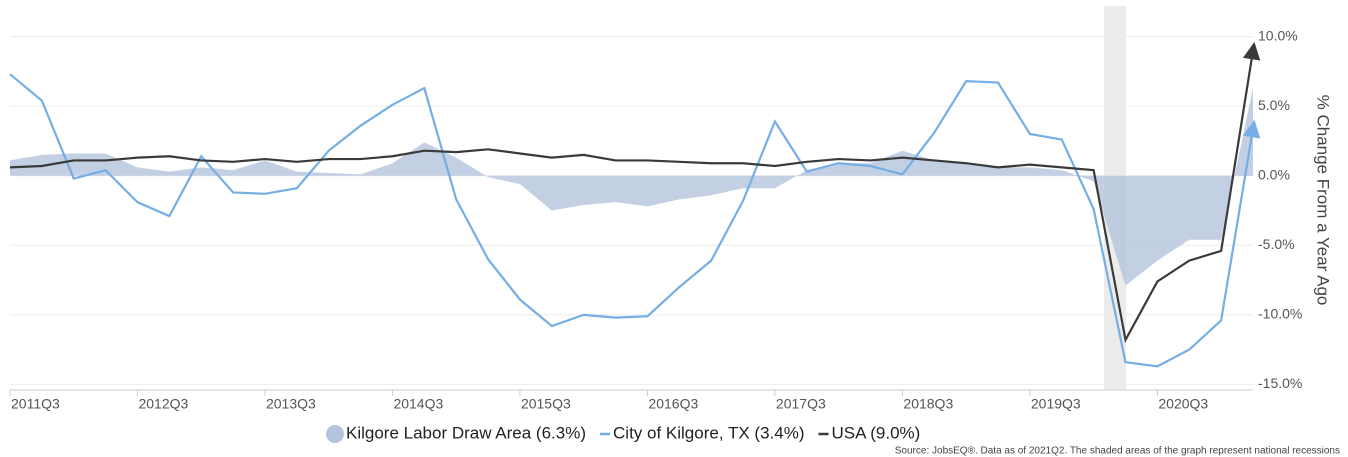  What do you see at coordinates (1280, 383) in the screenshot?
I see `y-tick-label: -15.0%` at bounding box center [1280, 383].